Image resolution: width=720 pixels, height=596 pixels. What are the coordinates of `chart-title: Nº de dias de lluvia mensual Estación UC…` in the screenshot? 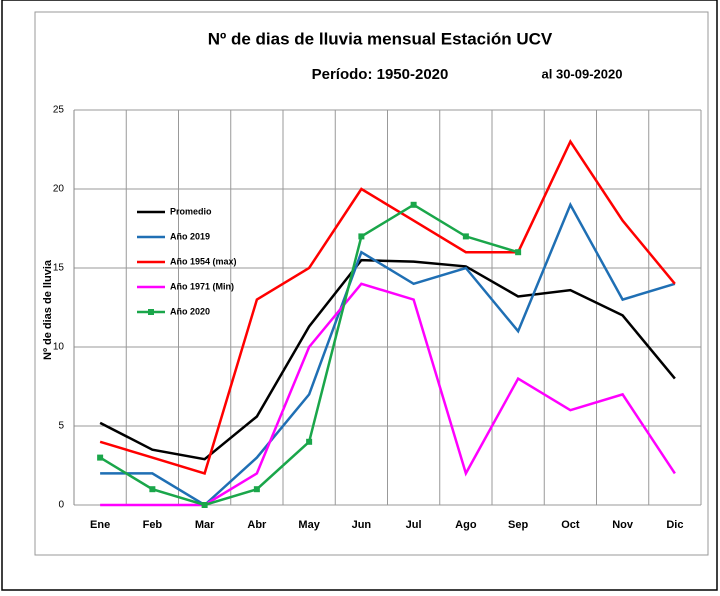 It's located at (380, 38).